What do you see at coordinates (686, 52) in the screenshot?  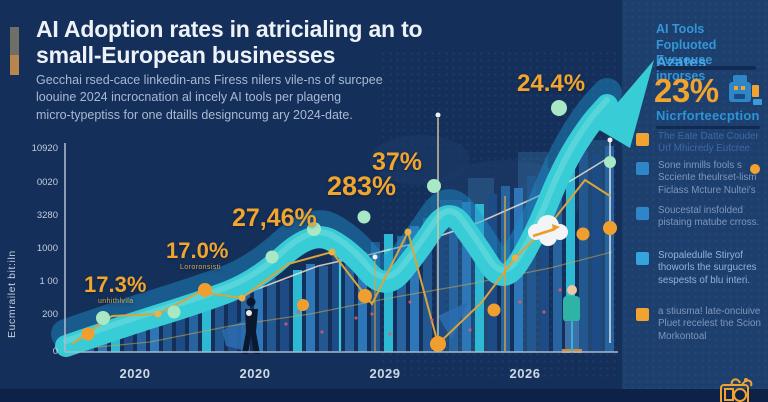 I see `sidebar-title: AI Tools Fopluoted Everouse inrorses` at bounding box center [686, 52].